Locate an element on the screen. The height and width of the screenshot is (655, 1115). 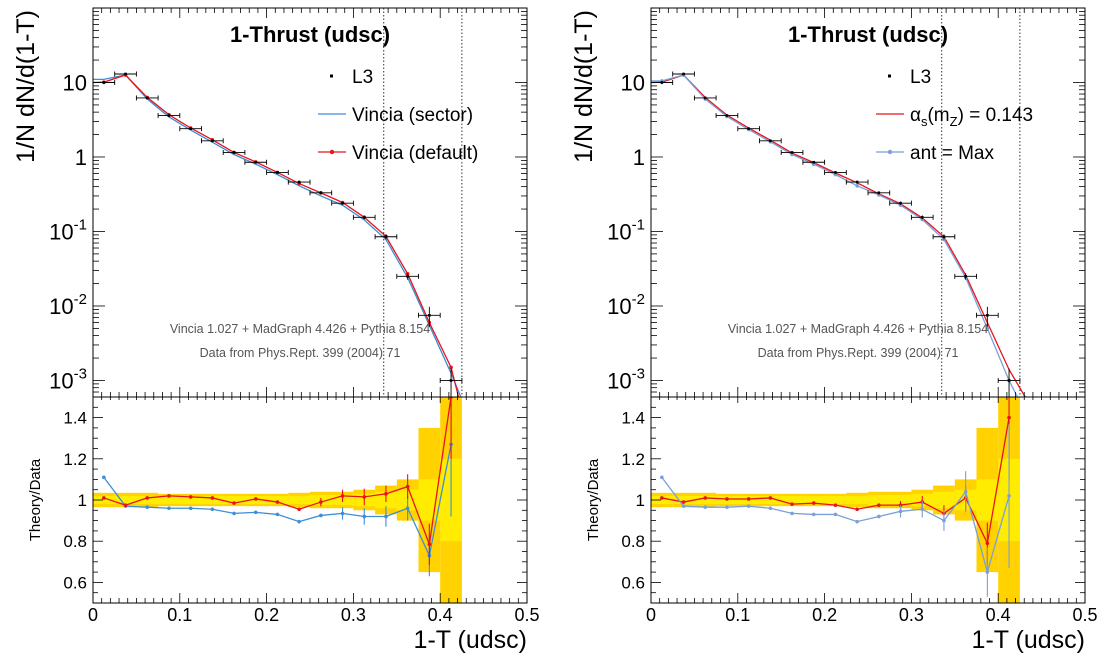
ratio-band is located at coordinates (835, 500).